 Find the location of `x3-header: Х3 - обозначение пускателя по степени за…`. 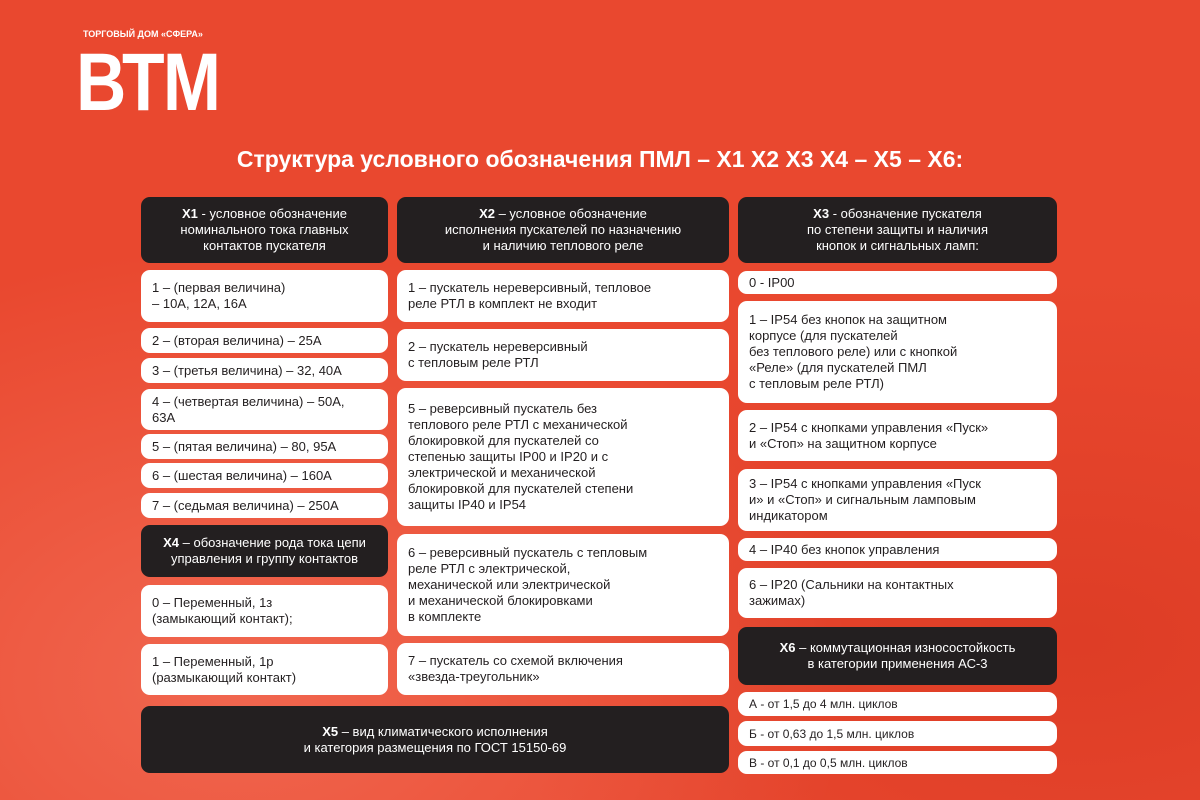

x3-header: Х3 - обозначение пускателя по степени за… is located at coordinates (897, 230).